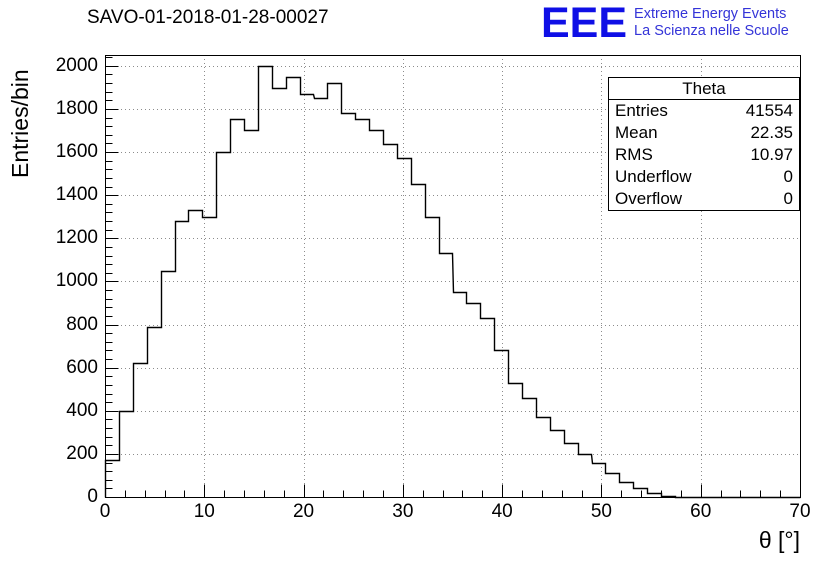 The image size is (836, 572). Describe the element at coordinates (649, 198) in the screenshot. I see `stats-label: Overflow` at that location.